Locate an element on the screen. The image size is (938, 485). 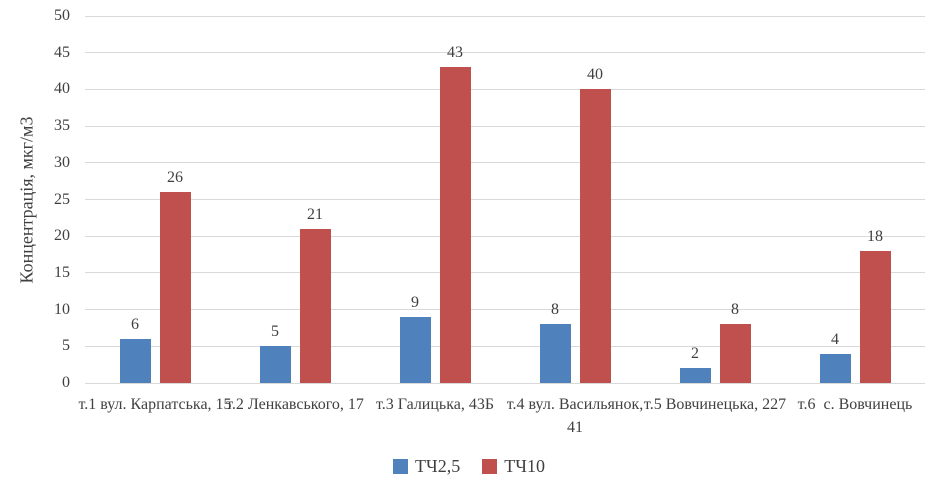
y-tick-label: 25 is located at coordinates (62, 199).